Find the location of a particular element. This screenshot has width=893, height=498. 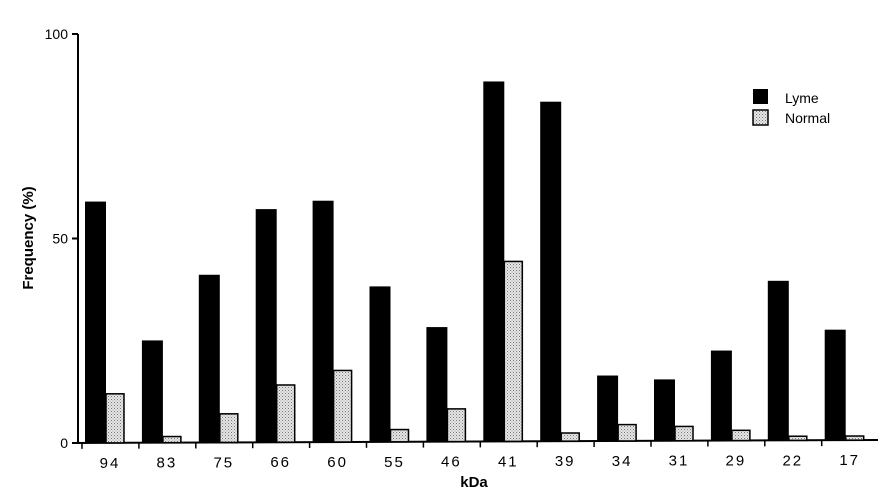

x-tick-label: 29 is located at coordinates (736, 461).